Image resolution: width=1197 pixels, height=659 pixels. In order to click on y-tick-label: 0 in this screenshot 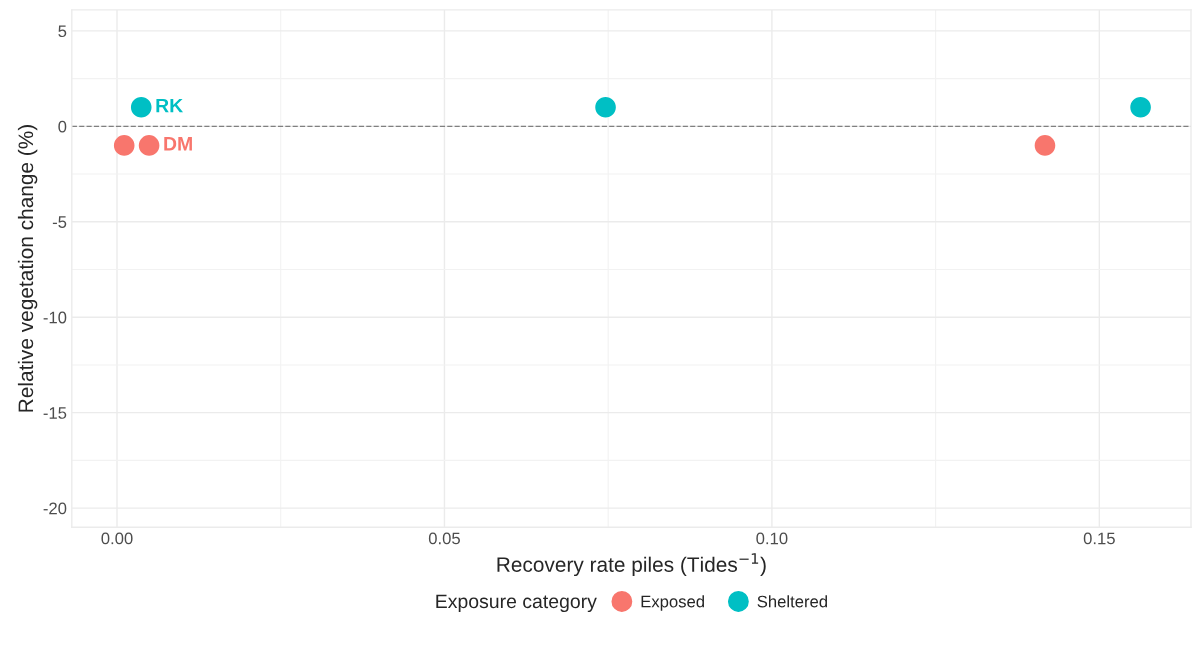, I will do `click(62, 126)`.